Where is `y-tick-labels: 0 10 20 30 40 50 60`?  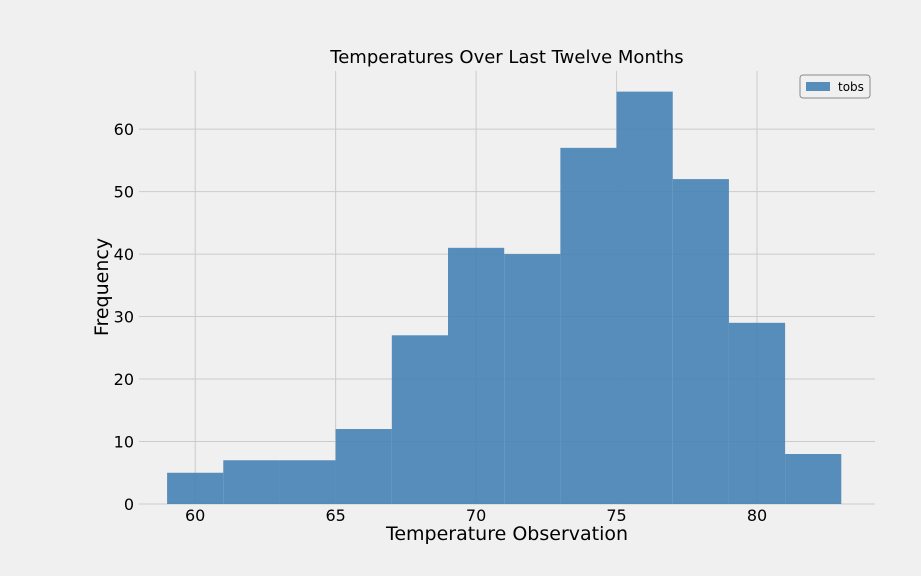
y-tick-labels: 0 10 20 30 40 50 60 is located at coordinates (124, 317).